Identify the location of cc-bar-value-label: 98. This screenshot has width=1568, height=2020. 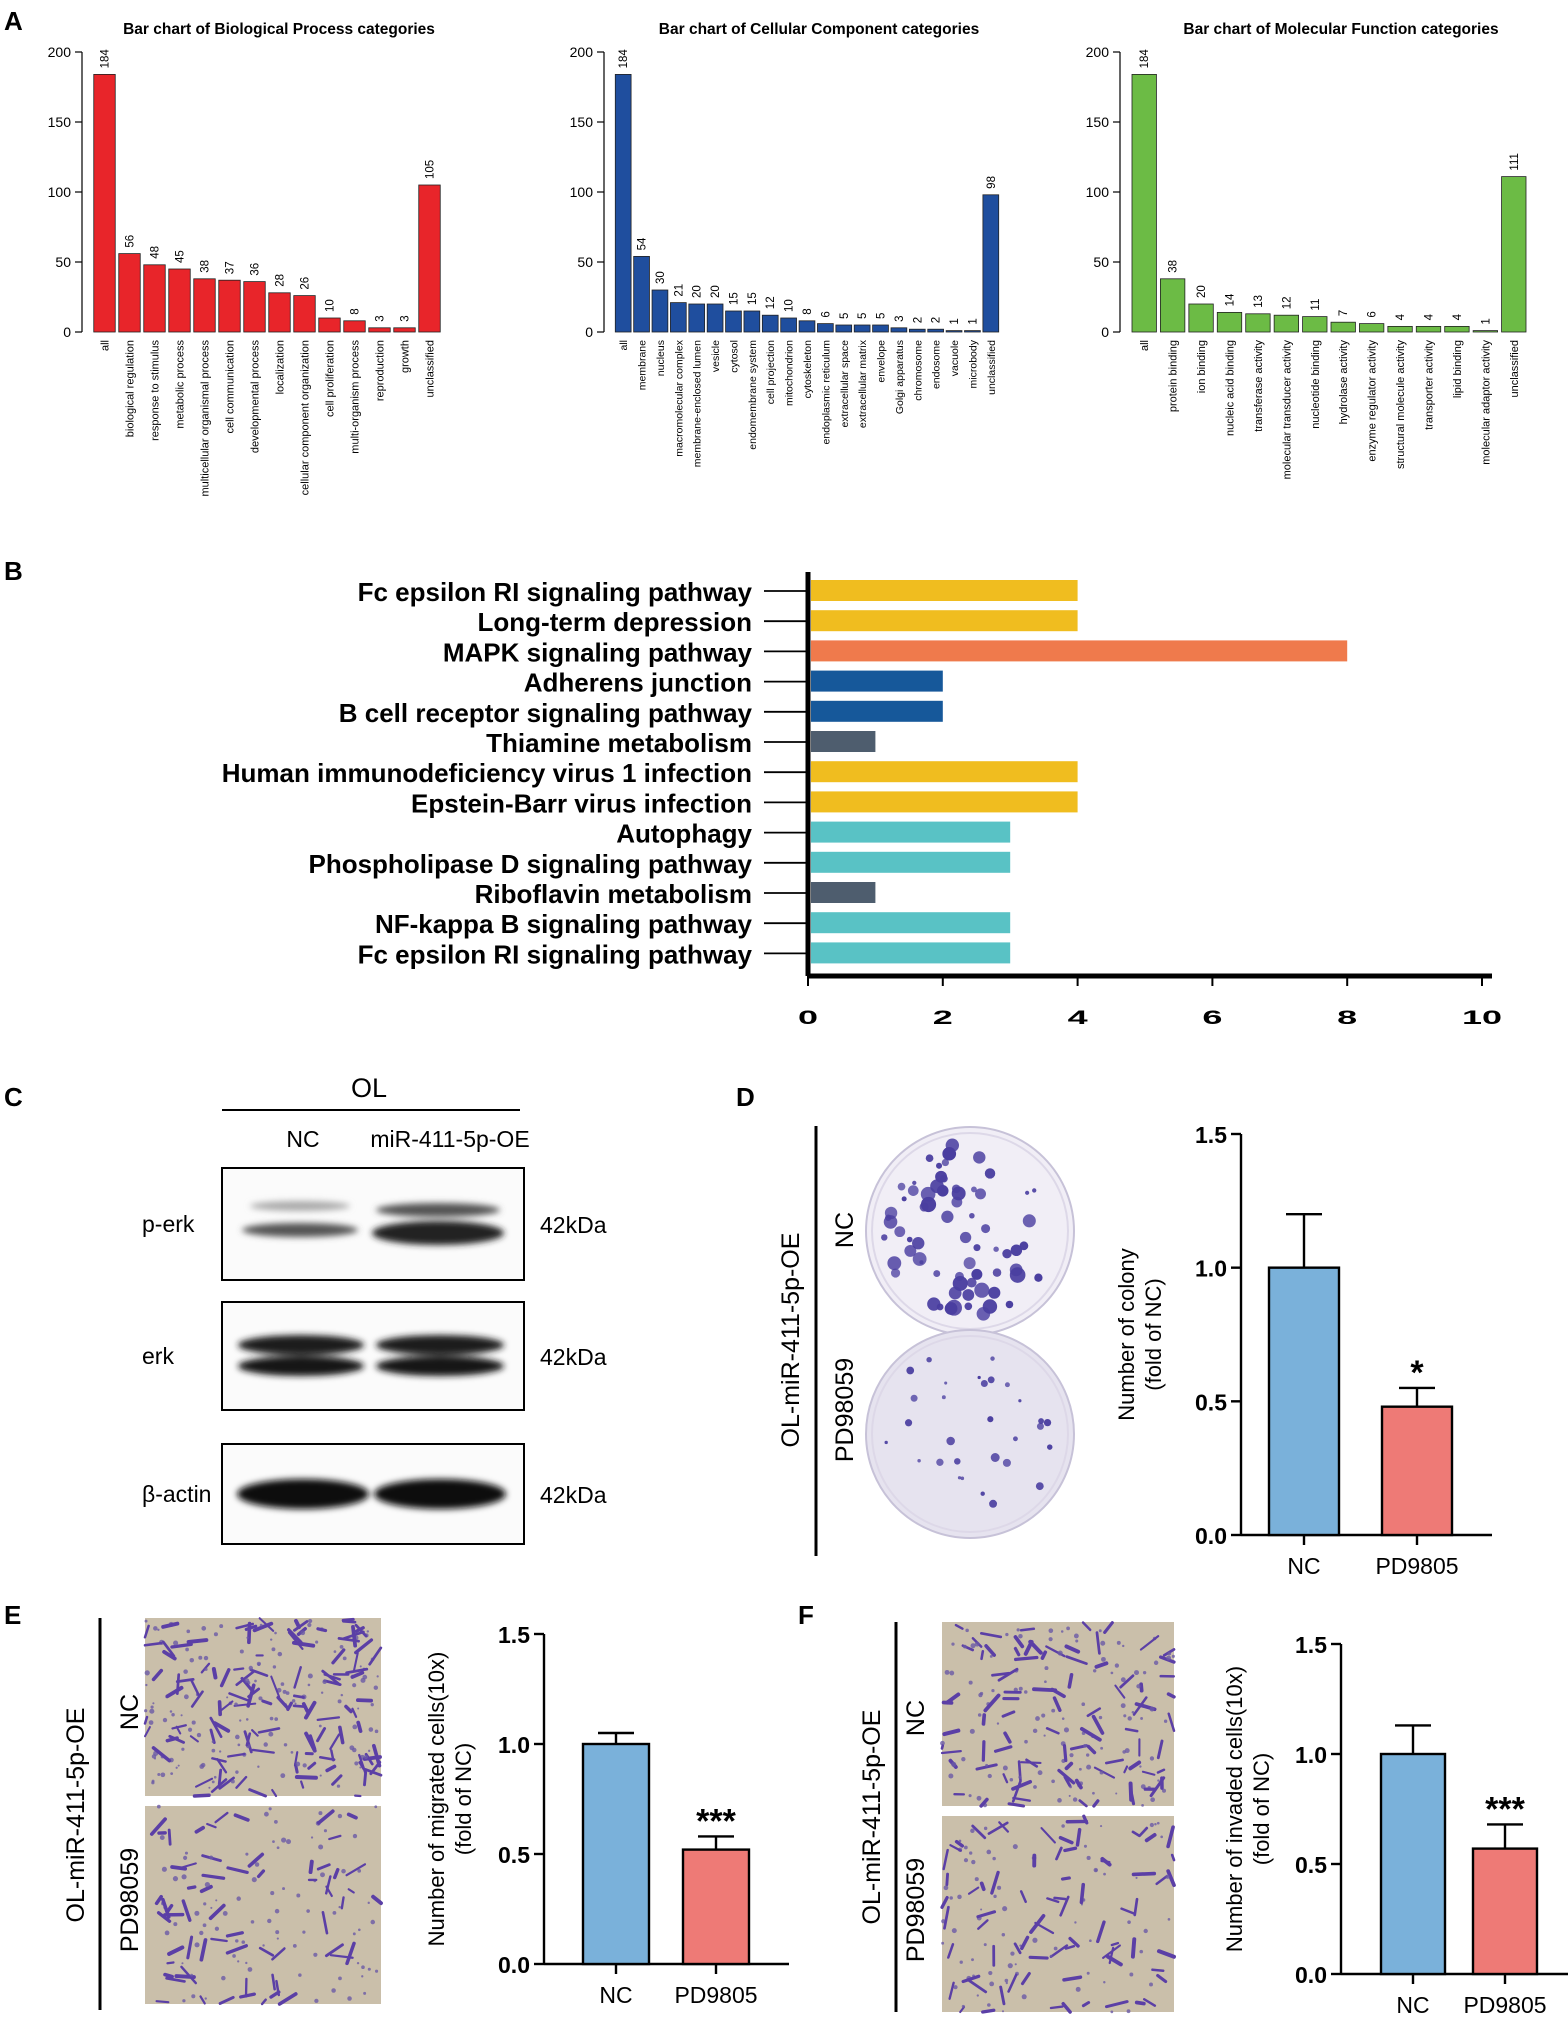
(992, 182).